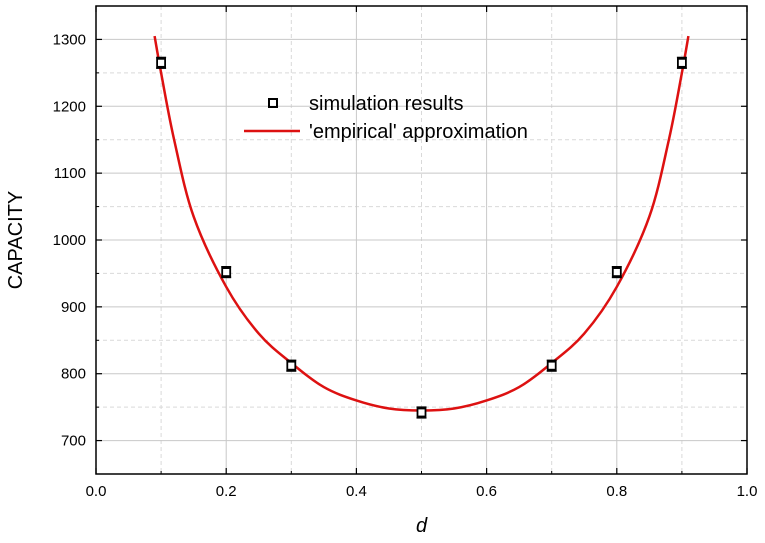 This screenshot has width=765, height=543. I want to click on y-tick-label: 700, so click(73, 441).